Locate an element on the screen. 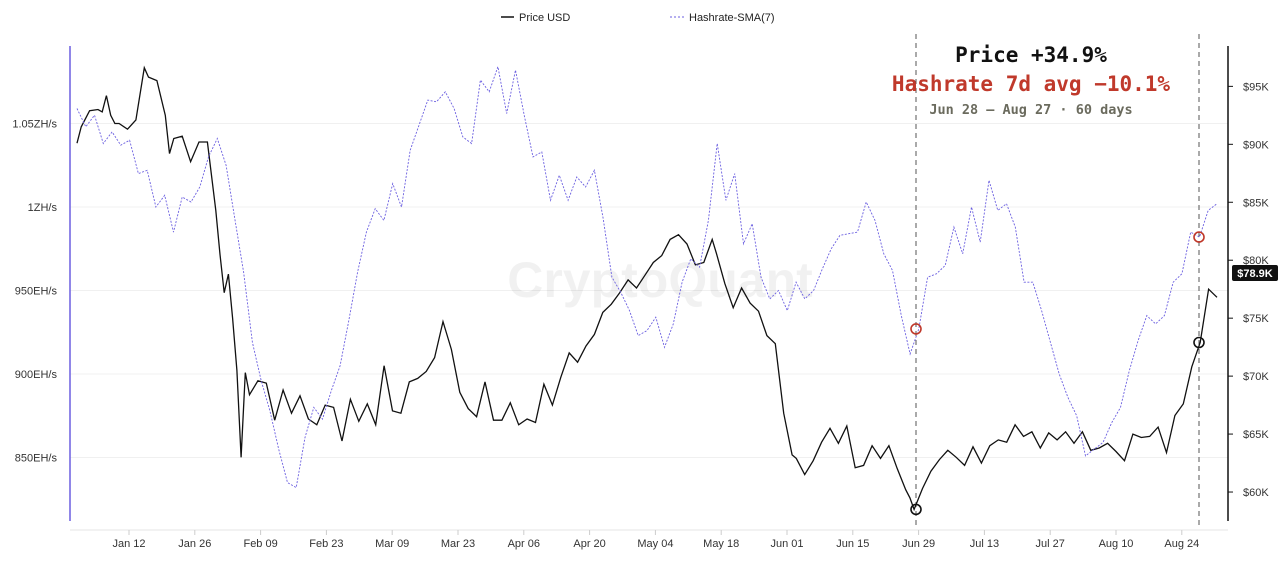  last-price-tag-label: $78.9K is located at coordinates (1255, 274).